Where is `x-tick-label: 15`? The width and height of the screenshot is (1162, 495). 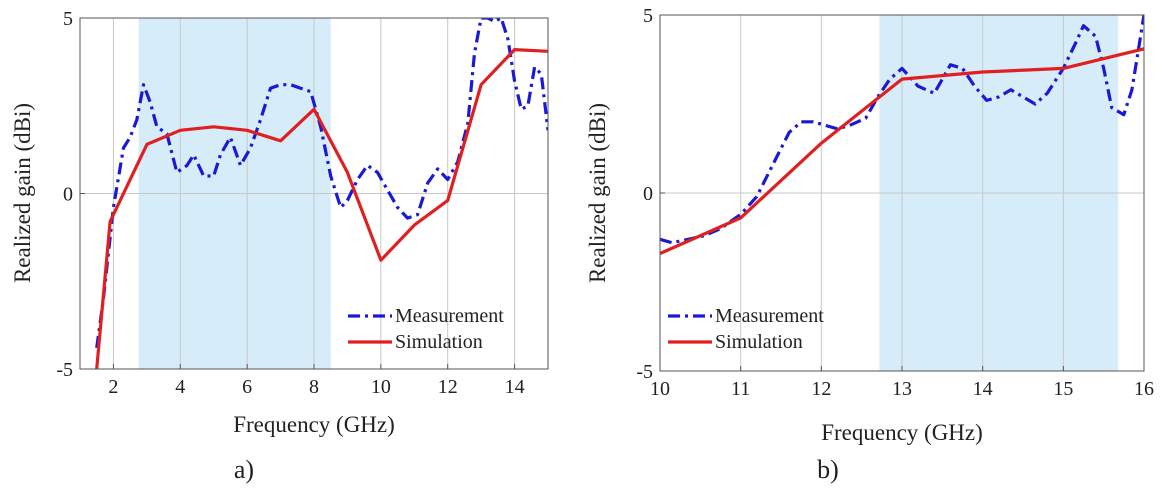
x-tick-label: 15 is located at coordinates (1063, 389).